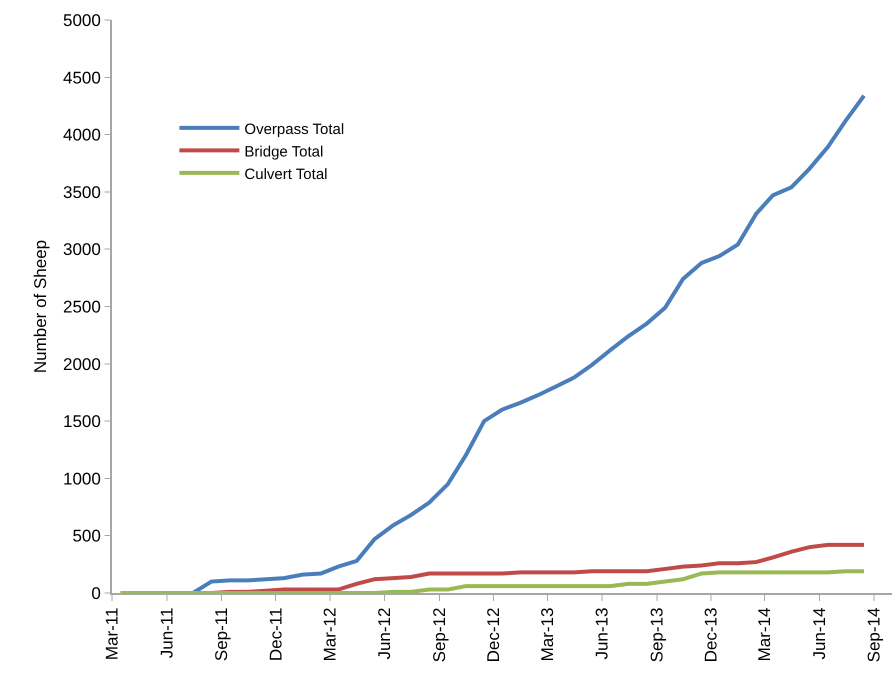 This screenshot has height=685, width=896. I want to click on y-tick-label: 500, so click(86, 536).